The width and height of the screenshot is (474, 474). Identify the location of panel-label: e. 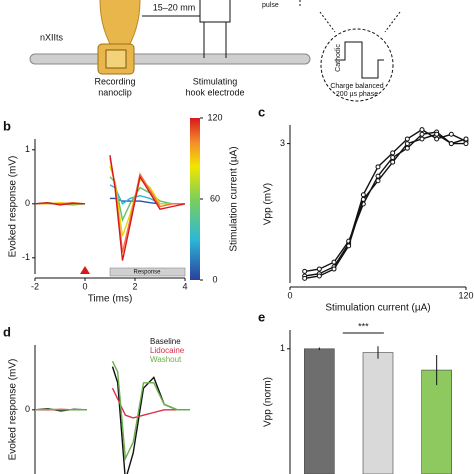
(261, 316).